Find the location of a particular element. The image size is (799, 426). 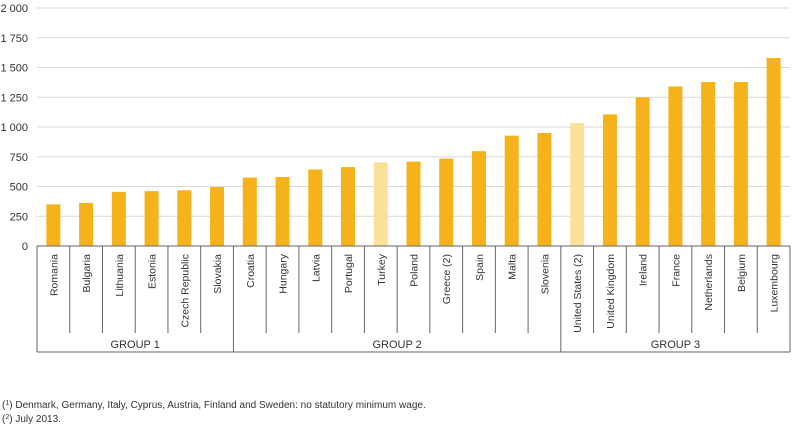

category-label: Portugal is located at coordinates (349, 273).